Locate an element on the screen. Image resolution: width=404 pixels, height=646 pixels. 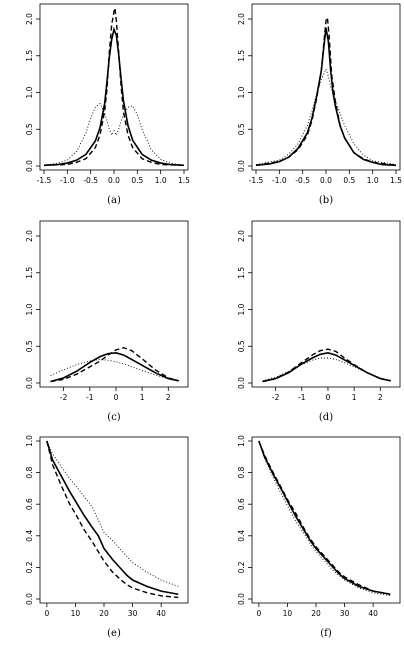
panel-label: (f) is located at coordinates (326, 633).